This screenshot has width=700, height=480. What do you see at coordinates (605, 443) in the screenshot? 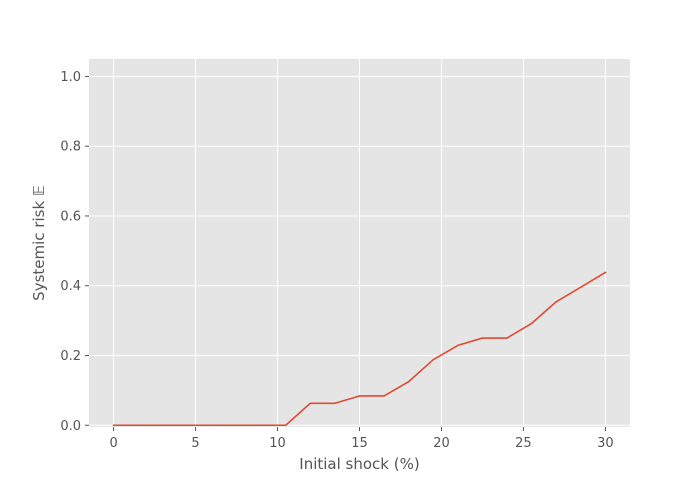
I see `x-tick-label: 30` at bounding box center [605, 443].